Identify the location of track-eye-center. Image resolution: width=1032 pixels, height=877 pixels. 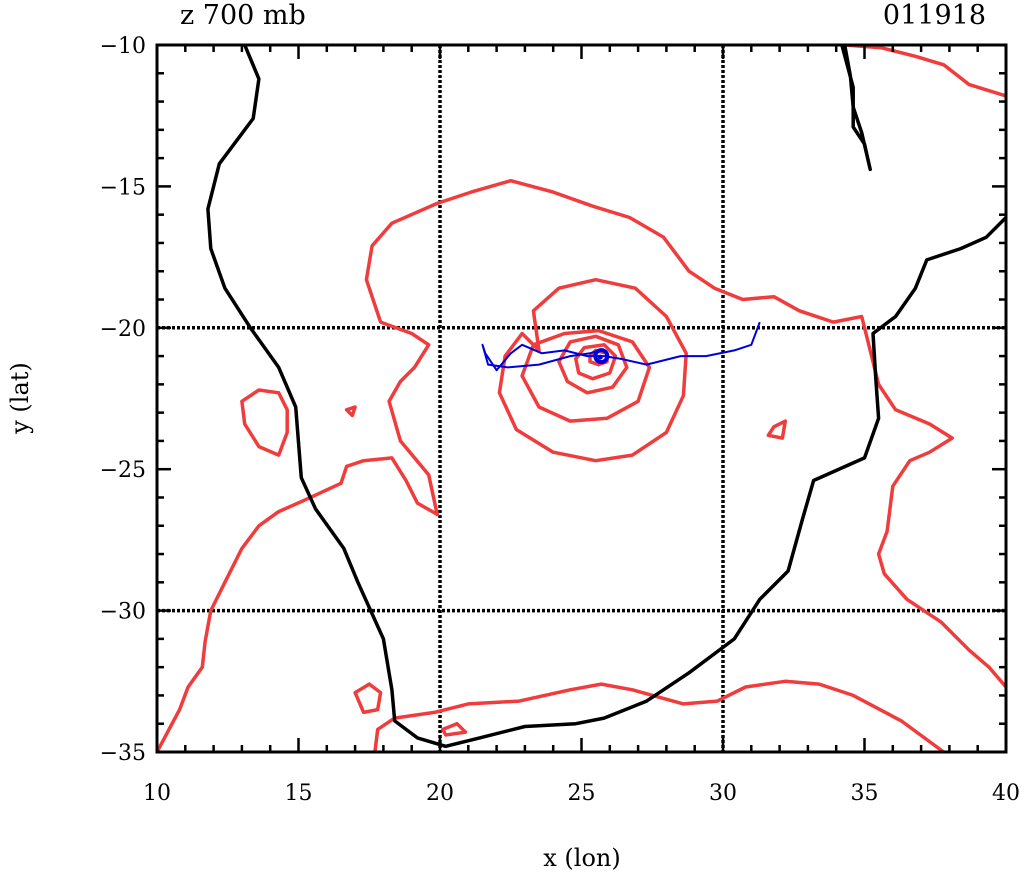
(600, 357).